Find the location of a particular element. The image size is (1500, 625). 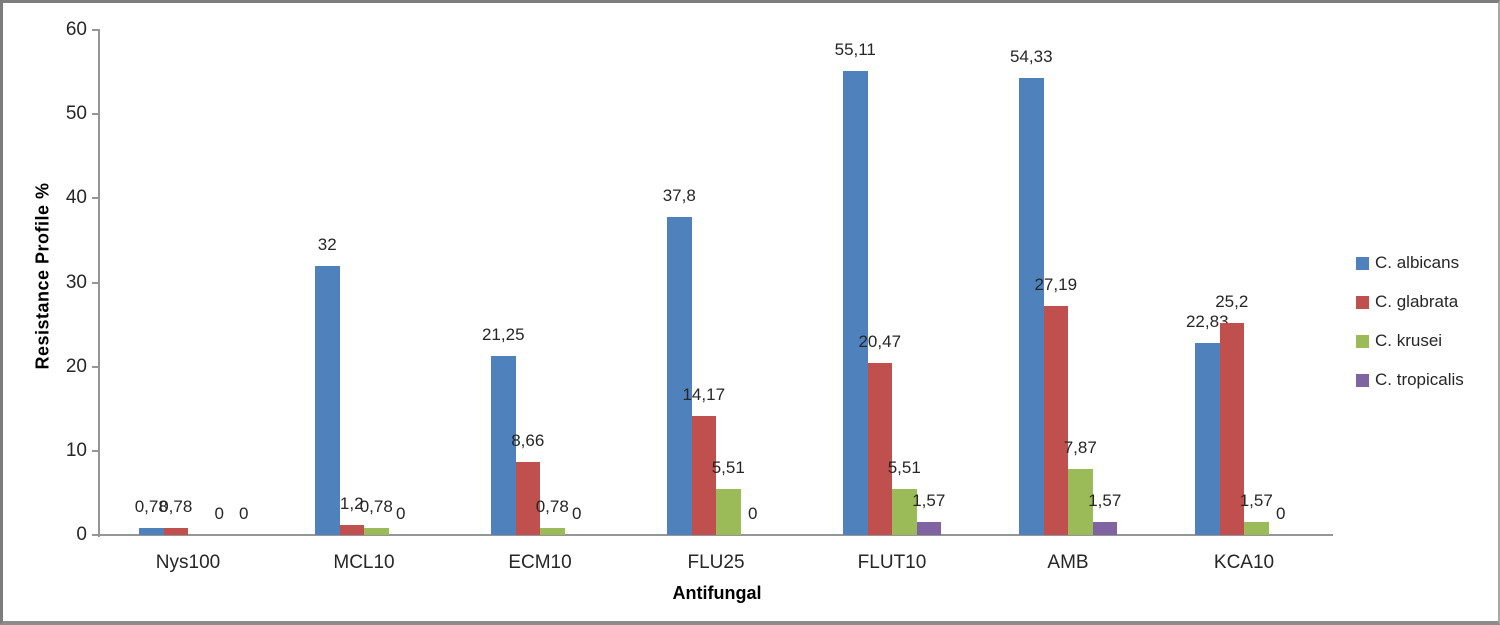

y-tick-label: 10 is located at coordinates (76, 450).